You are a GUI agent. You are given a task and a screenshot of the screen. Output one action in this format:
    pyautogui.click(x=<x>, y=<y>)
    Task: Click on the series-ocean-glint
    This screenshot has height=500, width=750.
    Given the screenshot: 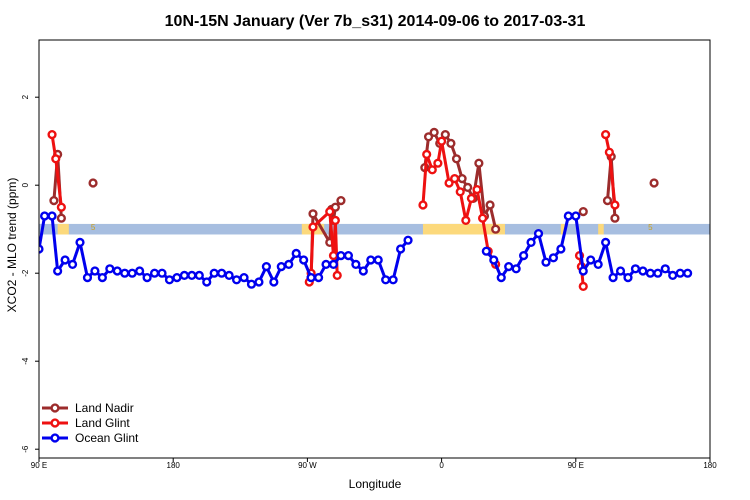 What is the action you would take?
    pyautogui.click(x=366, y=250)
    